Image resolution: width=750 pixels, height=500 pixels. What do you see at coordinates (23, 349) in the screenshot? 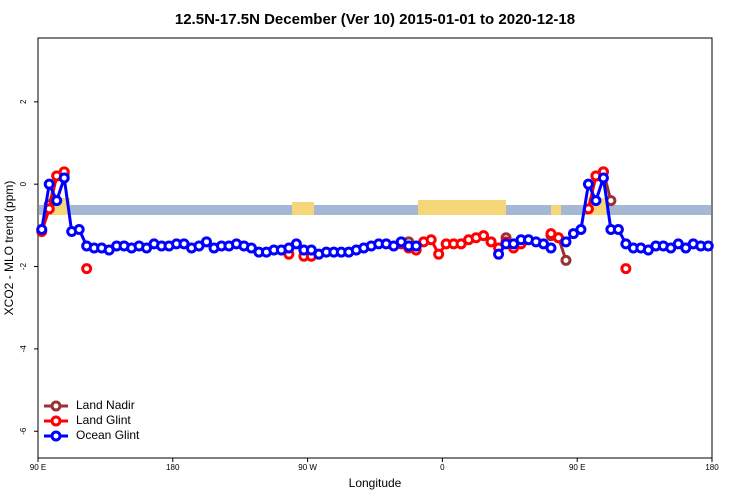
I see `y-tick-label: -4` at bounding box center [23, 349].